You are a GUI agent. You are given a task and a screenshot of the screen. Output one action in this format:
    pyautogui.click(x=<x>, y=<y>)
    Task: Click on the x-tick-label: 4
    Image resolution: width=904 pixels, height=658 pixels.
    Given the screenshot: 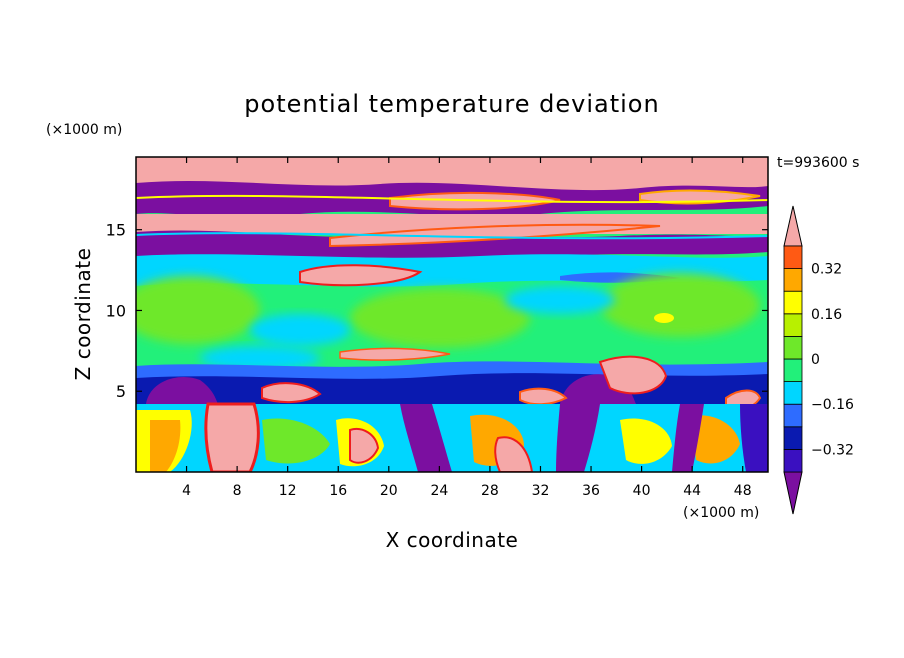 What is the action you would take?
    pyautogui.click(x=186, y=491)
    